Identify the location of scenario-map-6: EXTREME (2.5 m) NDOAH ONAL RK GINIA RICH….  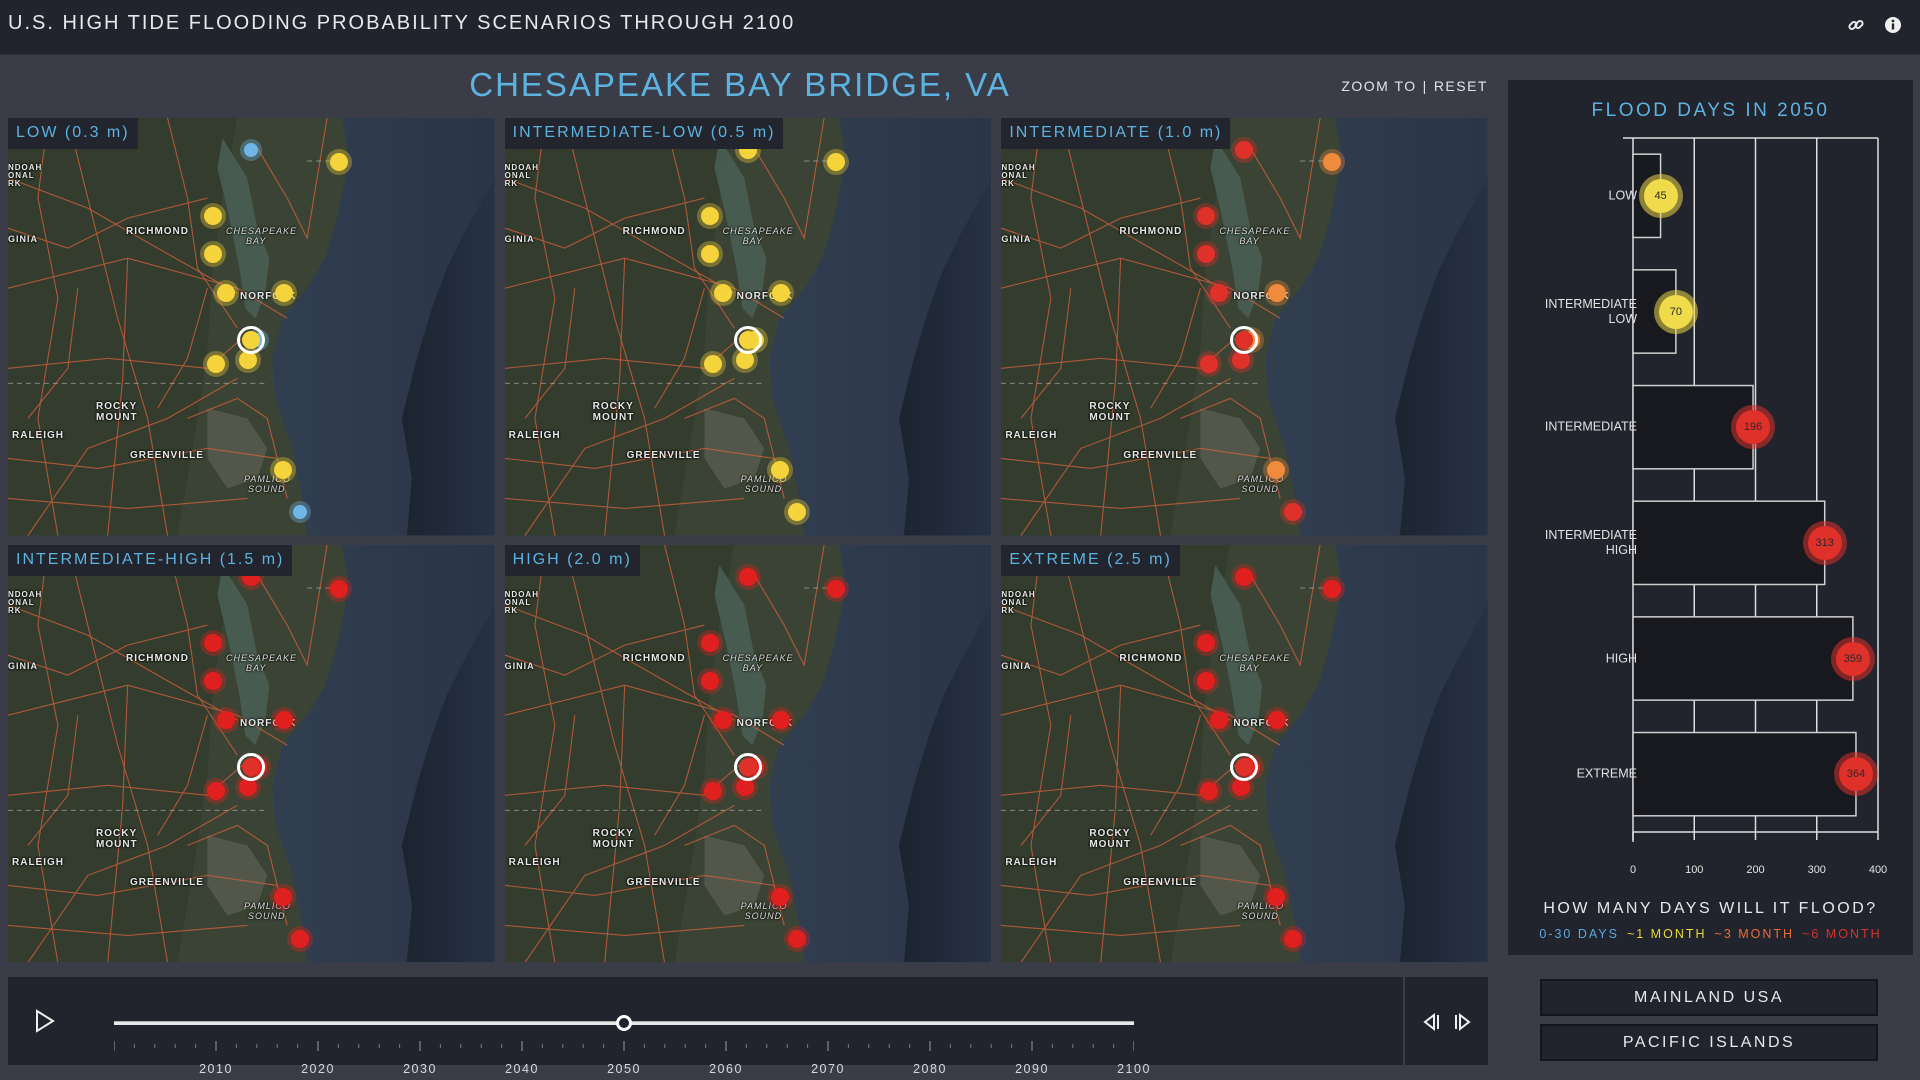
(1244, 753).